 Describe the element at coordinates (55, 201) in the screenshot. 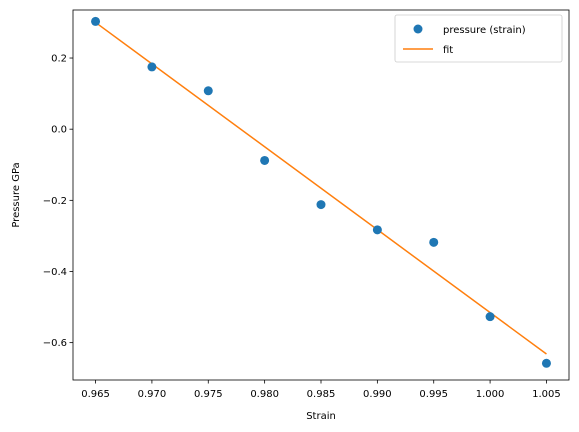

I see `y-tick-label: −0.2` at that location.